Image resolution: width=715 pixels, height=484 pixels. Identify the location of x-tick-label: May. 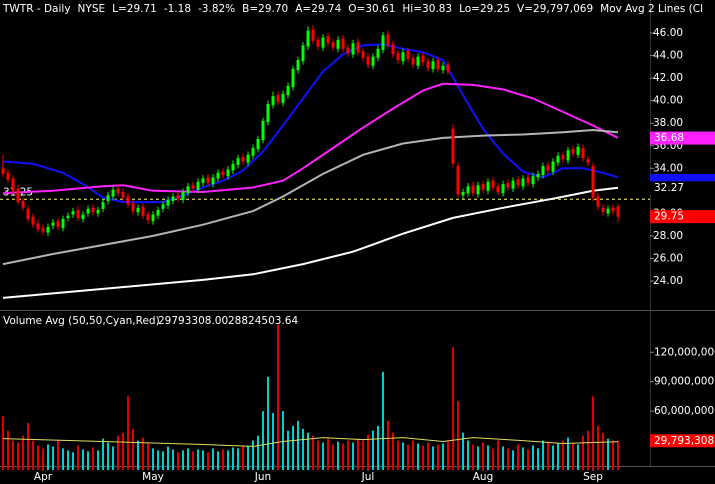
(153, 477).